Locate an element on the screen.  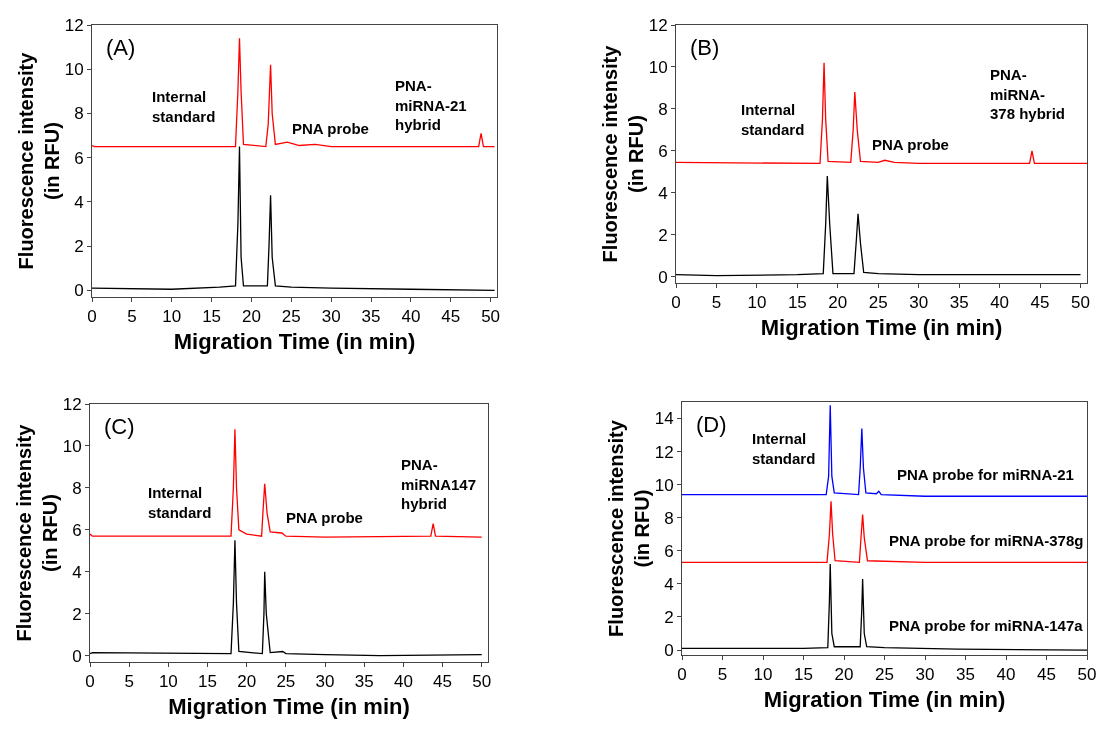
y-tick-label: 14 is located at coordinates (664, 419).